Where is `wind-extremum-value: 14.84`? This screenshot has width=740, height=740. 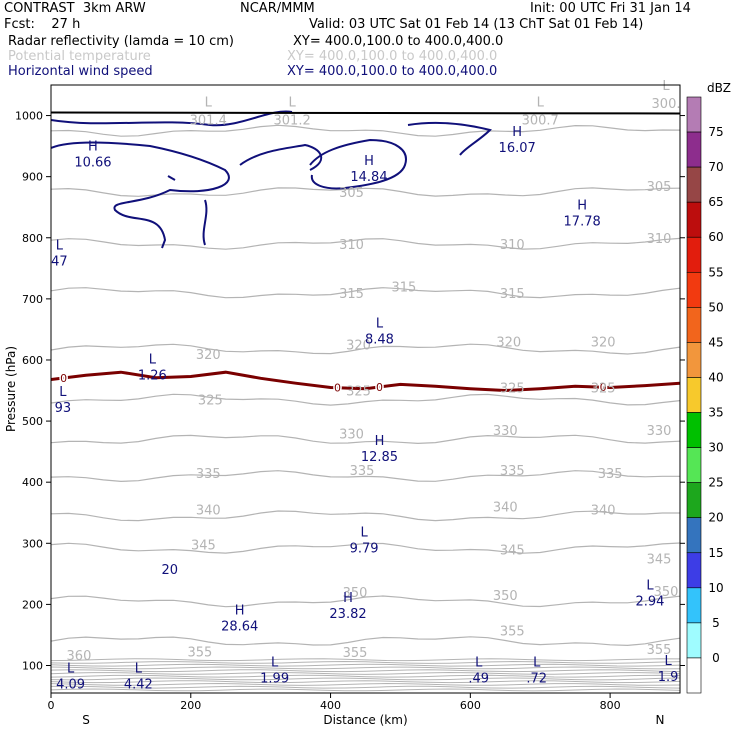
wind-extremum-value: 14.84 is located at coordinates (368, 177).